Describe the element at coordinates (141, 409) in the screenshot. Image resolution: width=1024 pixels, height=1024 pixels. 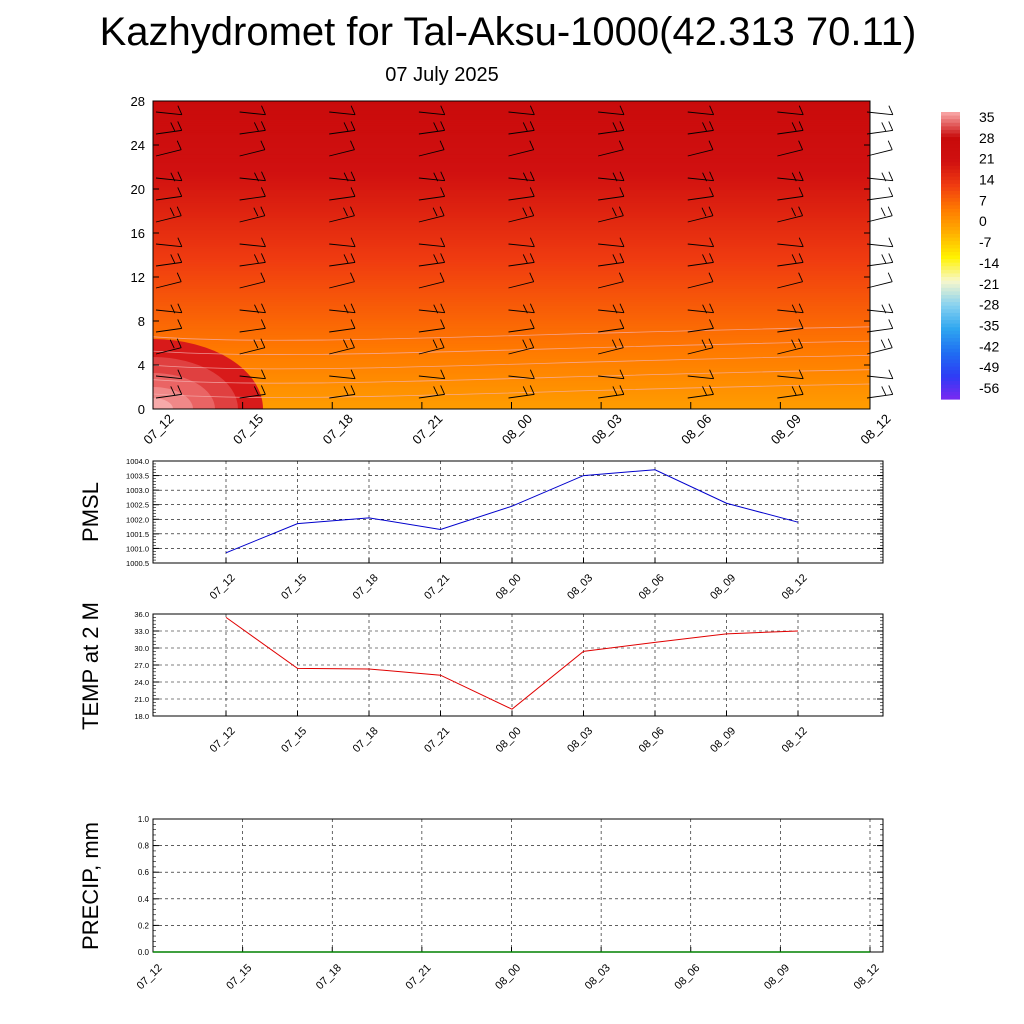
I see `heatmap-y-tick-label: 0` at that location.